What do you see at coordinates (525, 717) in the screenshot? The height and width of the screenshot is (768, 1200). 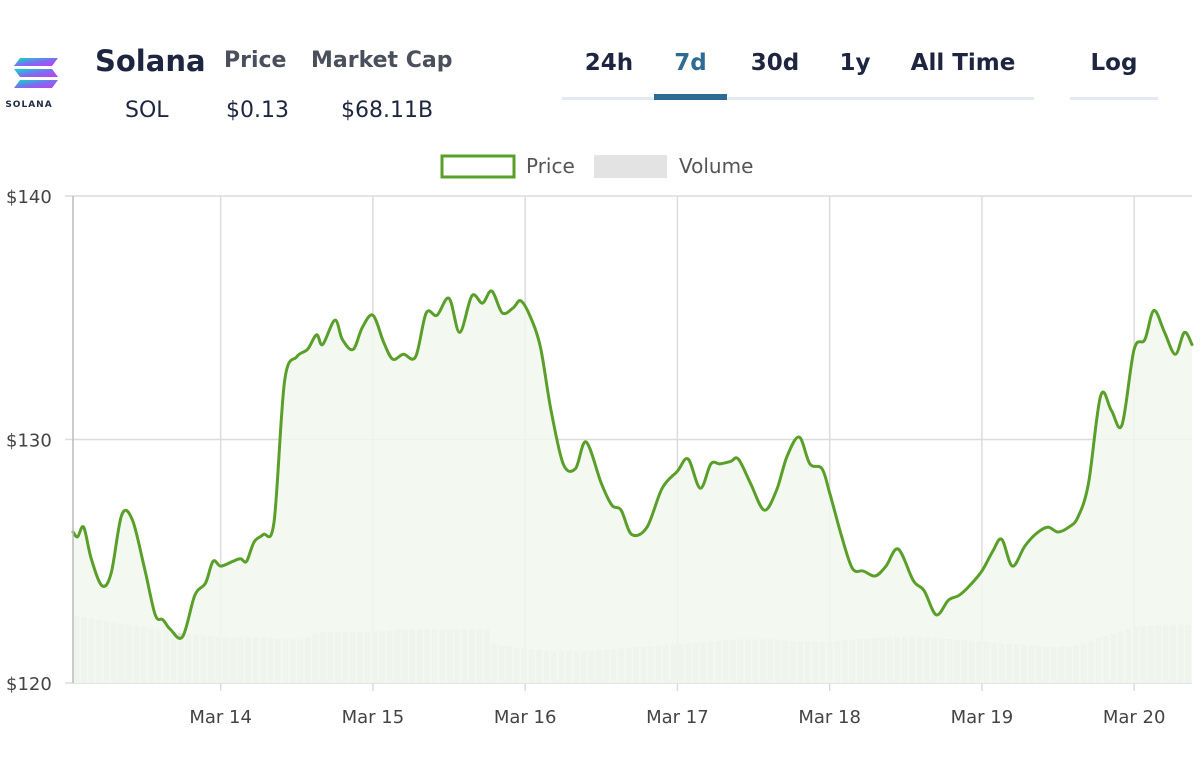 I see `x-tick-label: Mar 16` at bounding box center [525, 717].